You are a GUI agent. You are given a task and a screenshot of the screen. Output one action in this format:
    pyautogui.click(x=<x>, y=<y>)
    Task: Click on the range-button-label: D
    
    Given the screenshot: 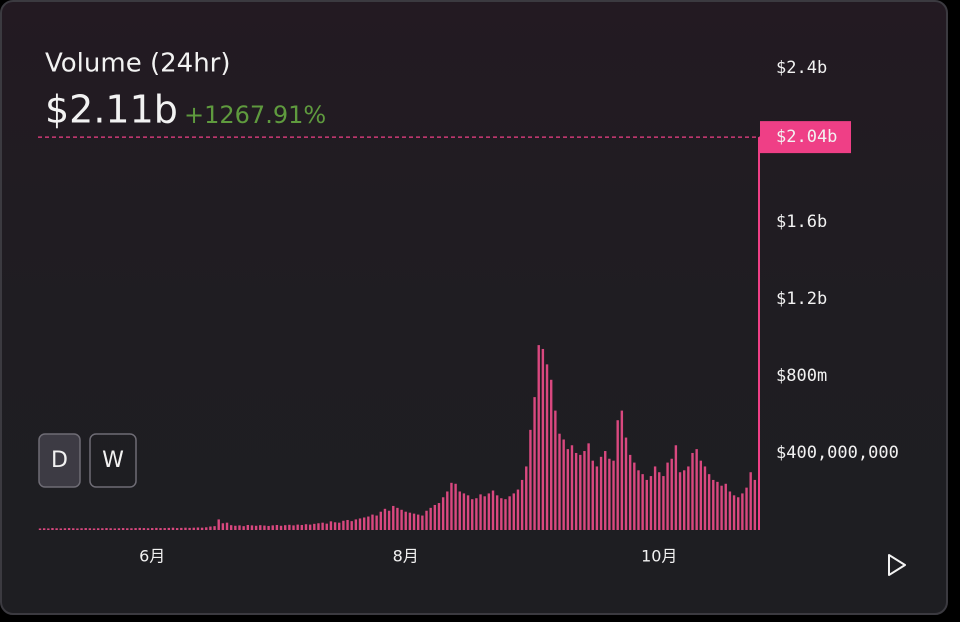 What is the action you would take?
    pyautogui.click(x=59, y=460)
    